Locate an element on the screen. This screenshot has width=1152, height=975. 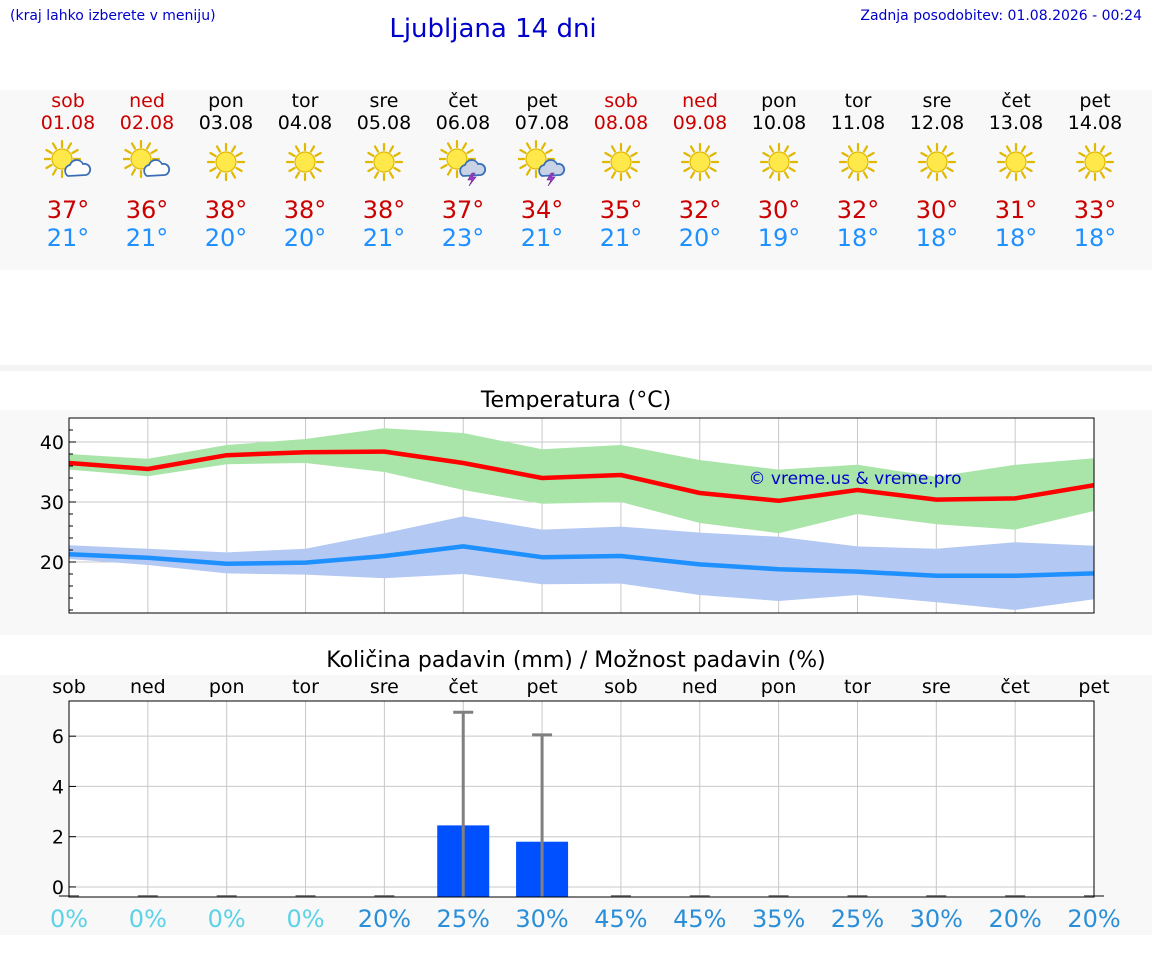
day-column: sre 12.08 30° 18° is located at coordinates (937, 171).